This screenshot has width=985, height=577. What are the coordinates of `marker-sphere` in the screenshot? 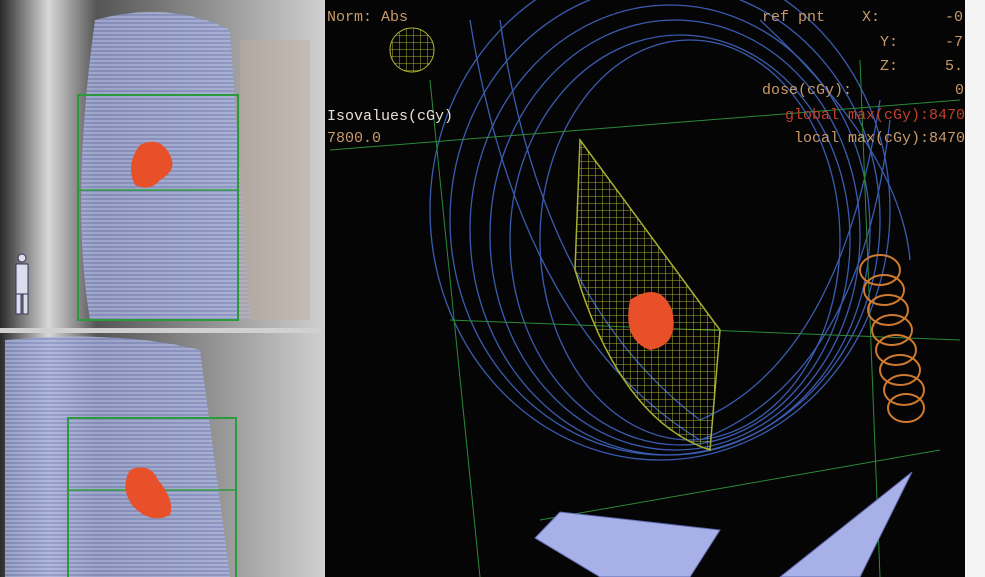 It's located at (412, 50).